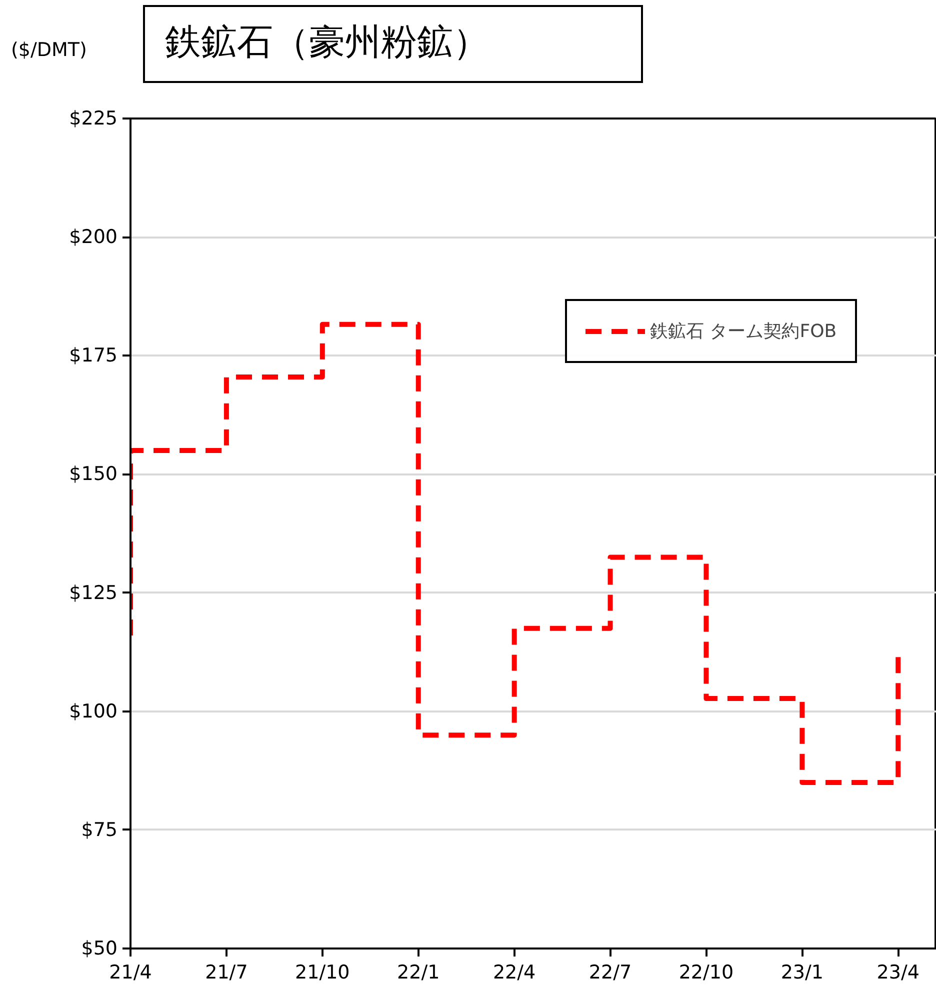 The height and width of the screenshot is (989, 936). Describe the element at coordinates (99, 949) in the screenshot. I see `y-tick-label: $50` at that location.